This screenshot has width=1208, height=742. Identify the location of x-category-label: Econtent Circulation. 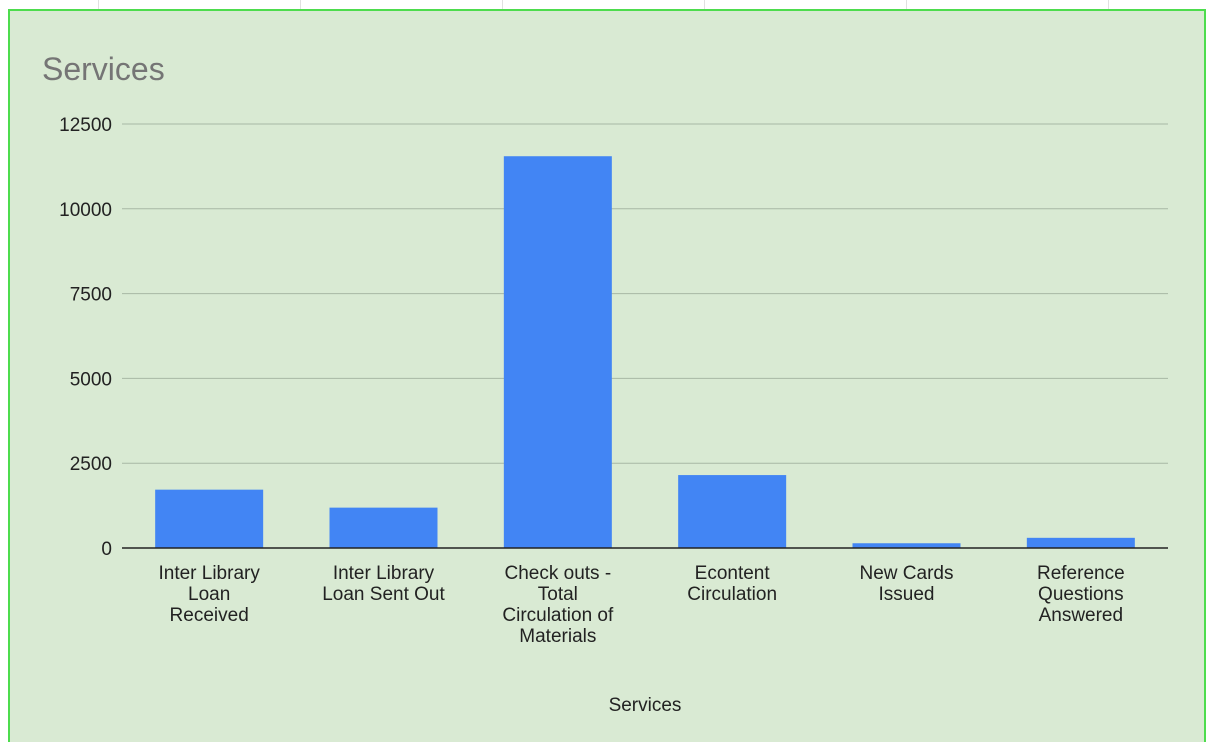
(732, 584).